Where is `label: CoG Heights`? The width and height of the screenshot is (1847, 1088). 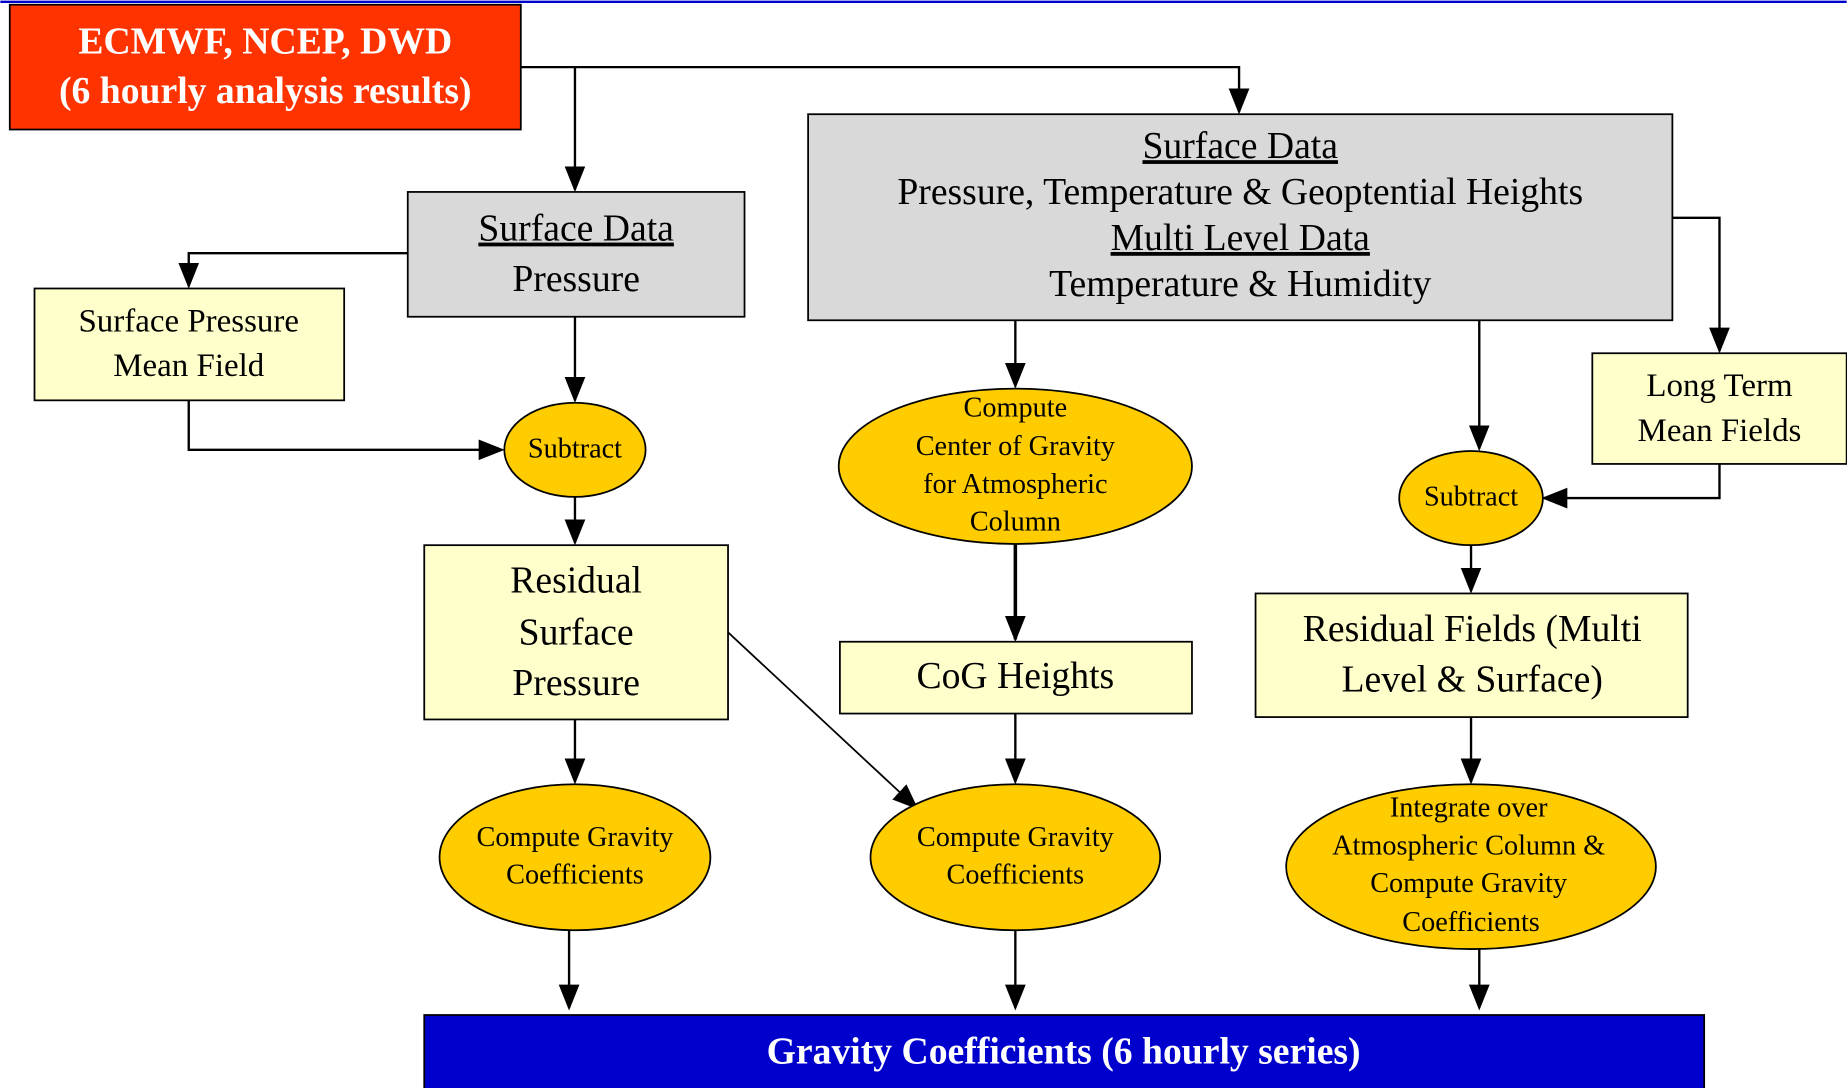
label: CoG Heights is located at coordinates (1015, 676).